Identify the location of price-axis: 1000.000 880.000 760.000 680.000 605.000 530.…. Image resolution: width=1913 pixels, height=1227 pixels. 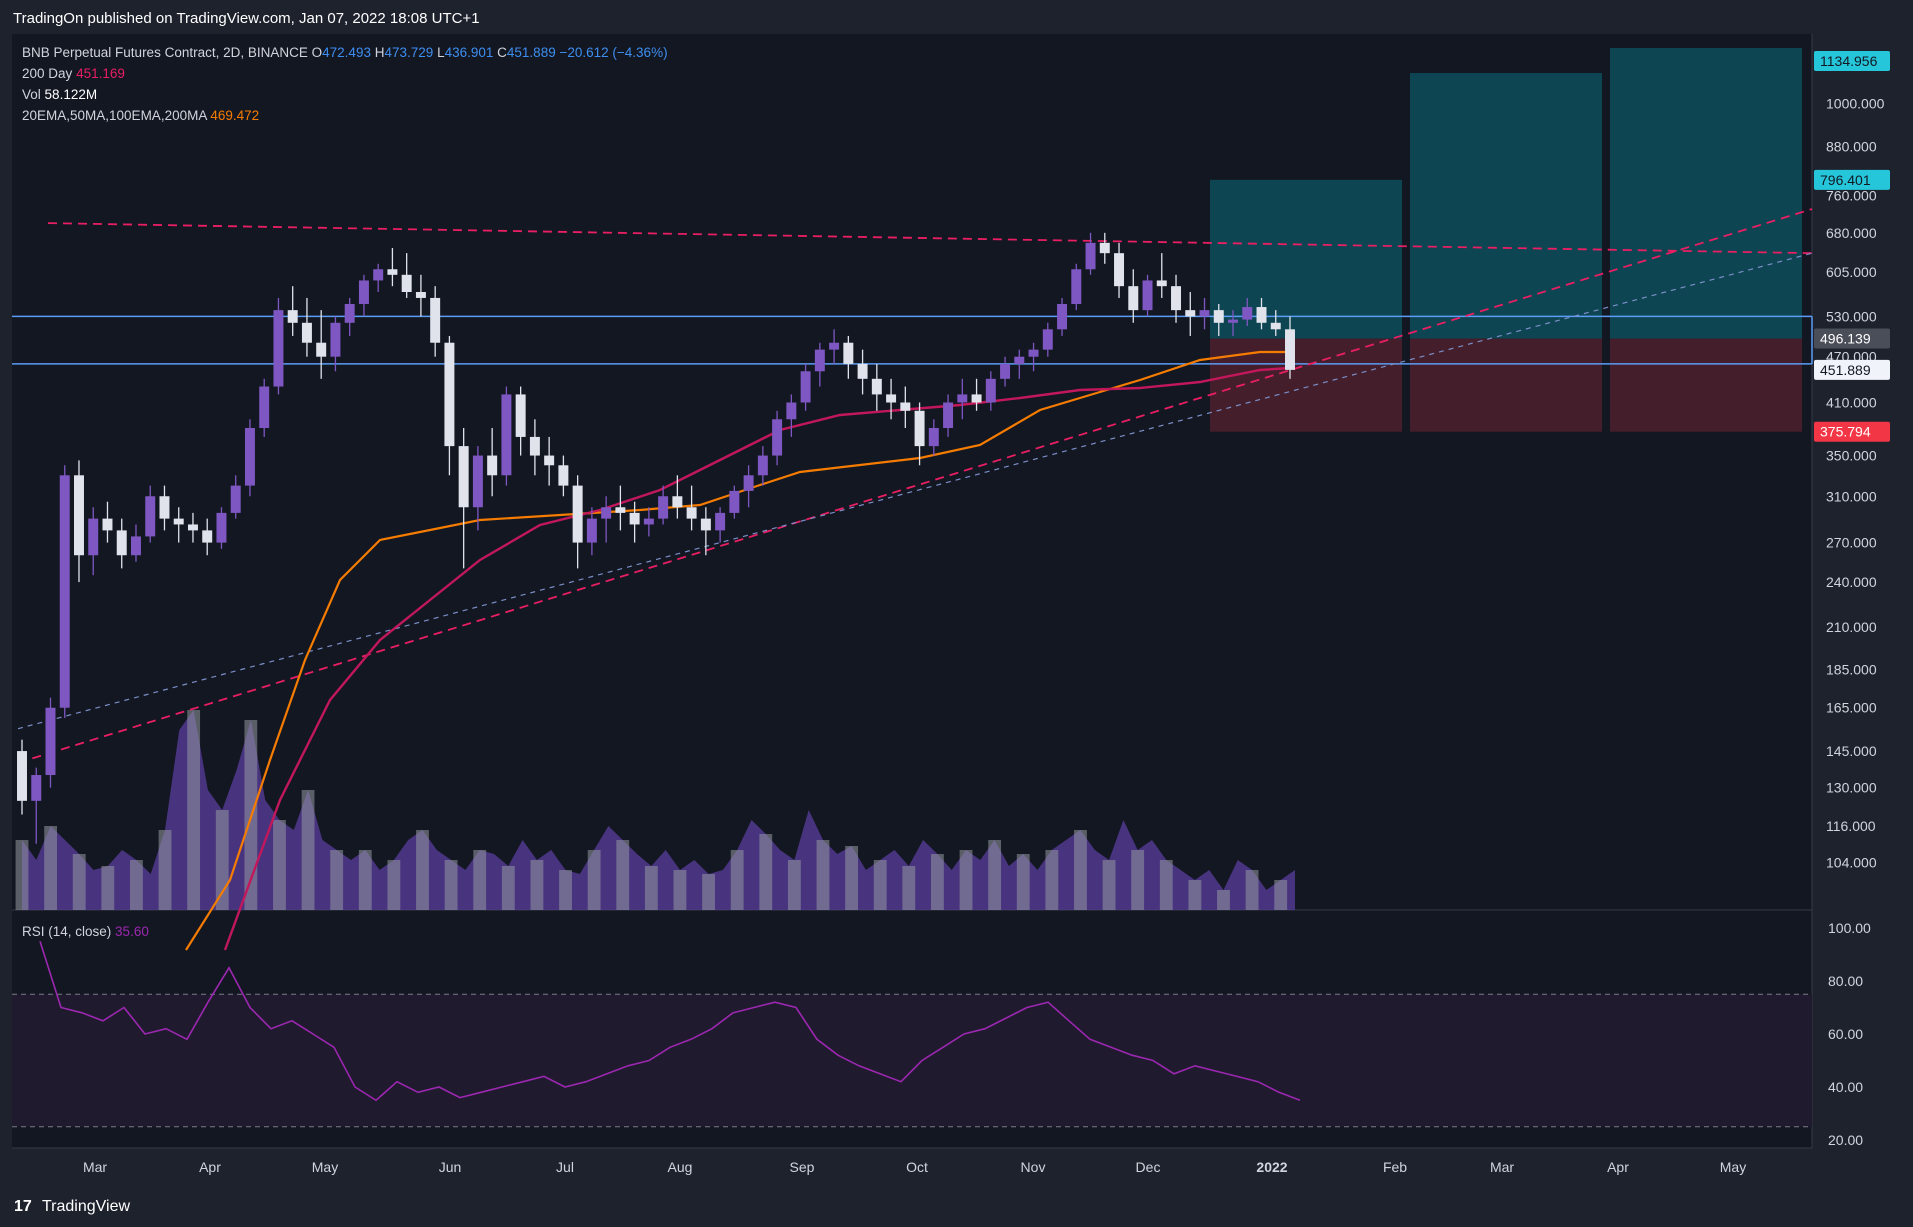
(1855, 483).